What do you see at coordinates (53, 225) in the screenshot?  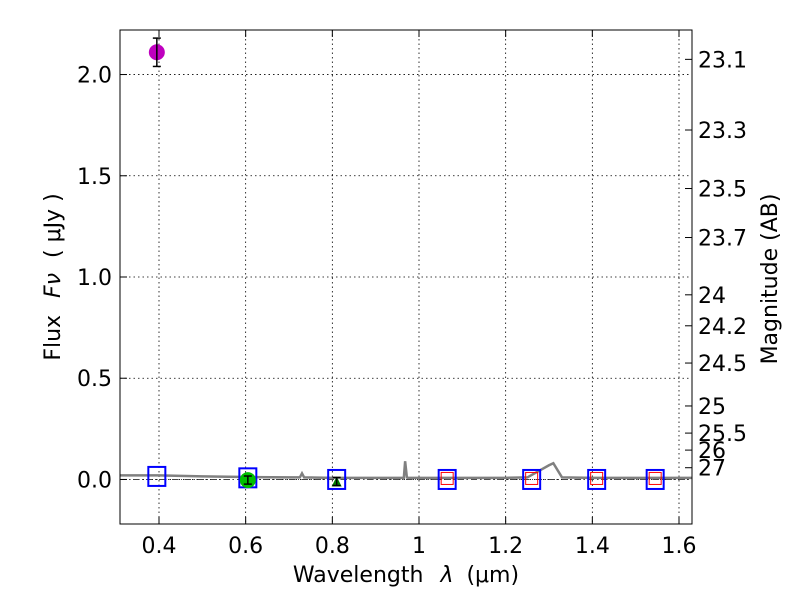 I see `y-axis-label-units: ( μJy )` at bounding box center [53, 225].